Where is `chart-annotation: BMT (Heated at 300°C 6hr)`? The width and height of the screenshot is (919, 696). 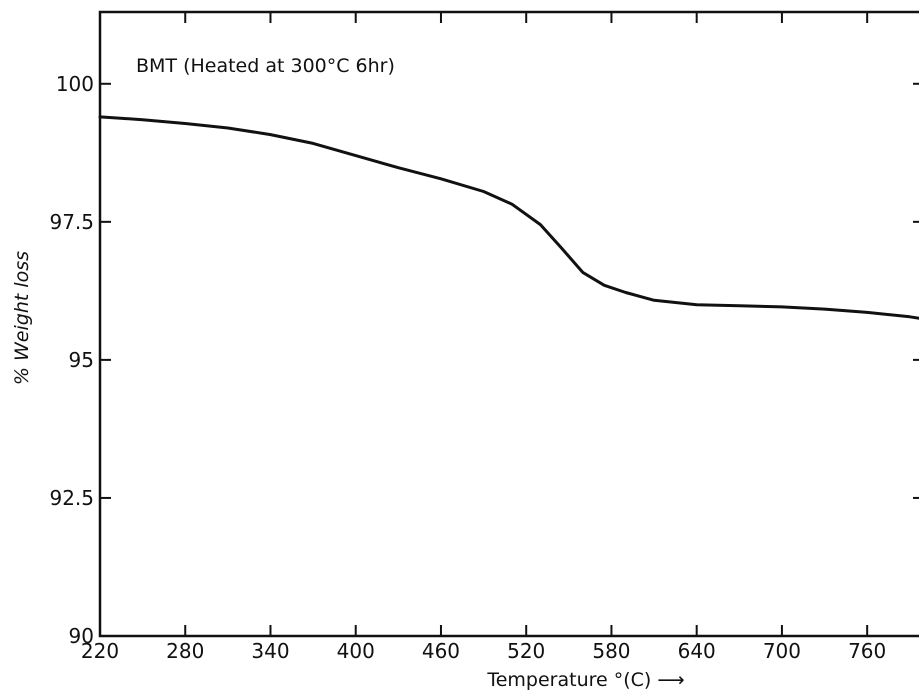
chart-annotation: BMT (Heated at 300°C 6hr) is located at coordinates (265, 66).